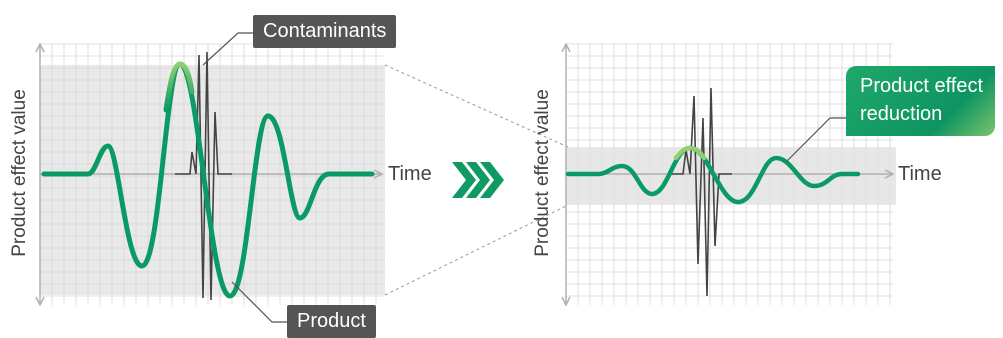  What do you see at coordinates (901, 114) in the screenshot?
I see `reduction-callout-line2: reduction` at bounding box center [901, 114].